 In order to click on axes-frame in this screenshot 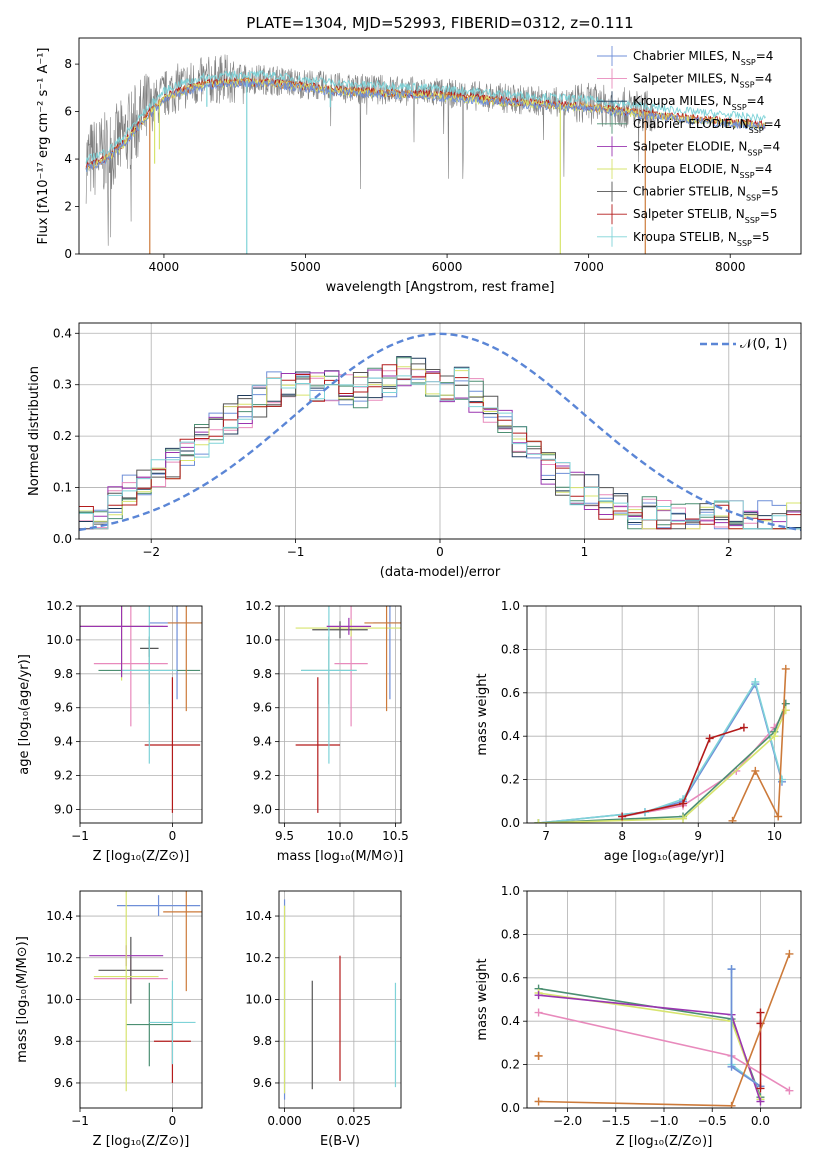, I will do `click(141, 714)`.